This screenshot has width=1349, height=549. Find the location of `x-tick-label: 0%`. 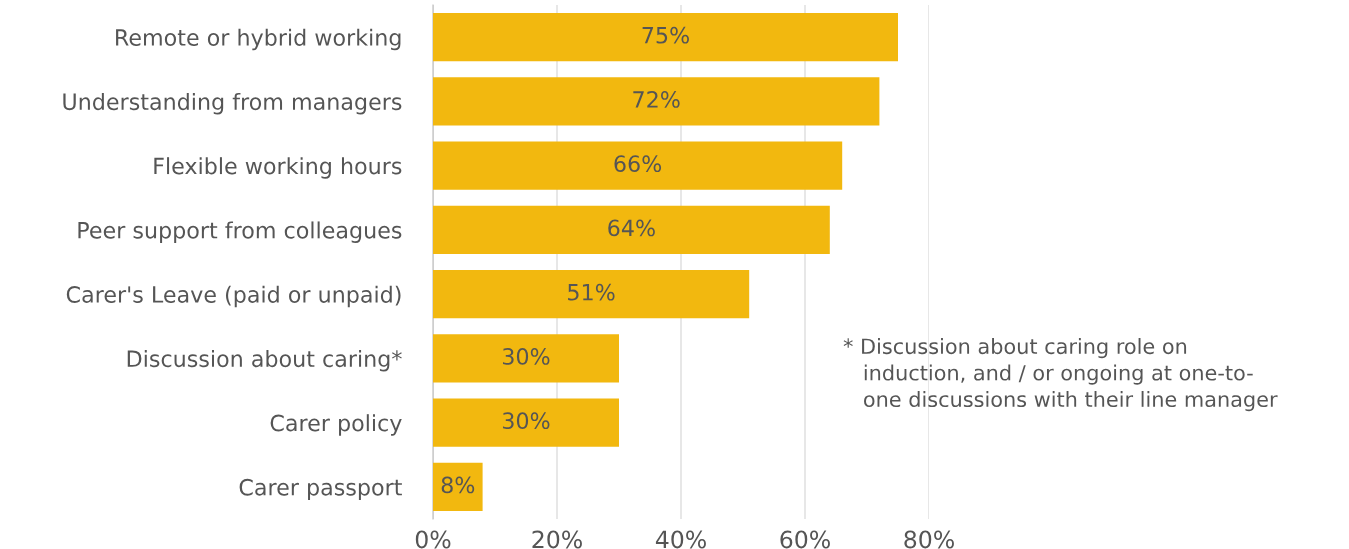

x-tick-label: 0% is located at coordinates (433, 539).